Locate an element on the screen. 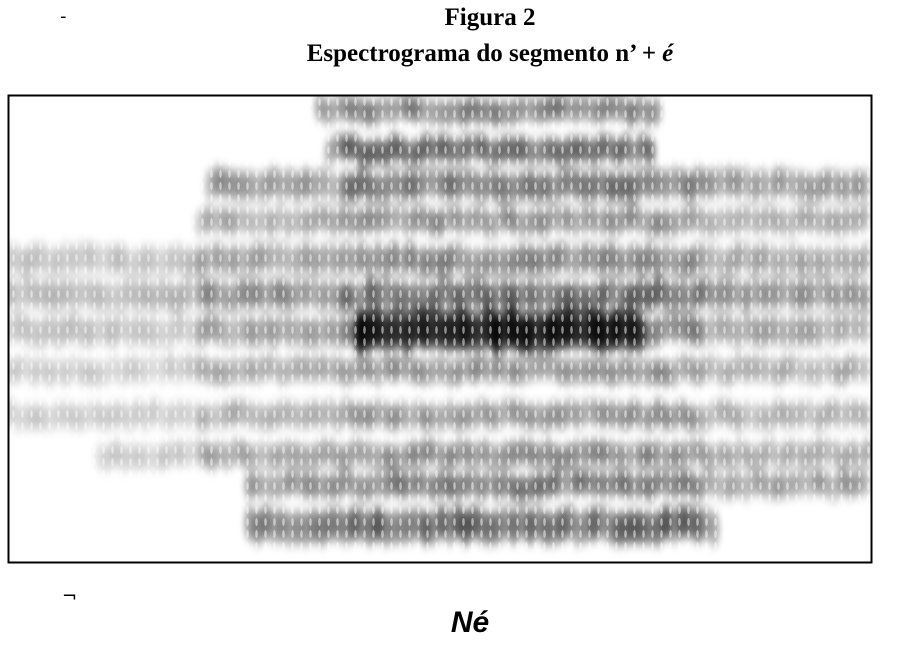  figure-title: Espectrograma do segmento n’ + é is located at coordinates (460, 54).